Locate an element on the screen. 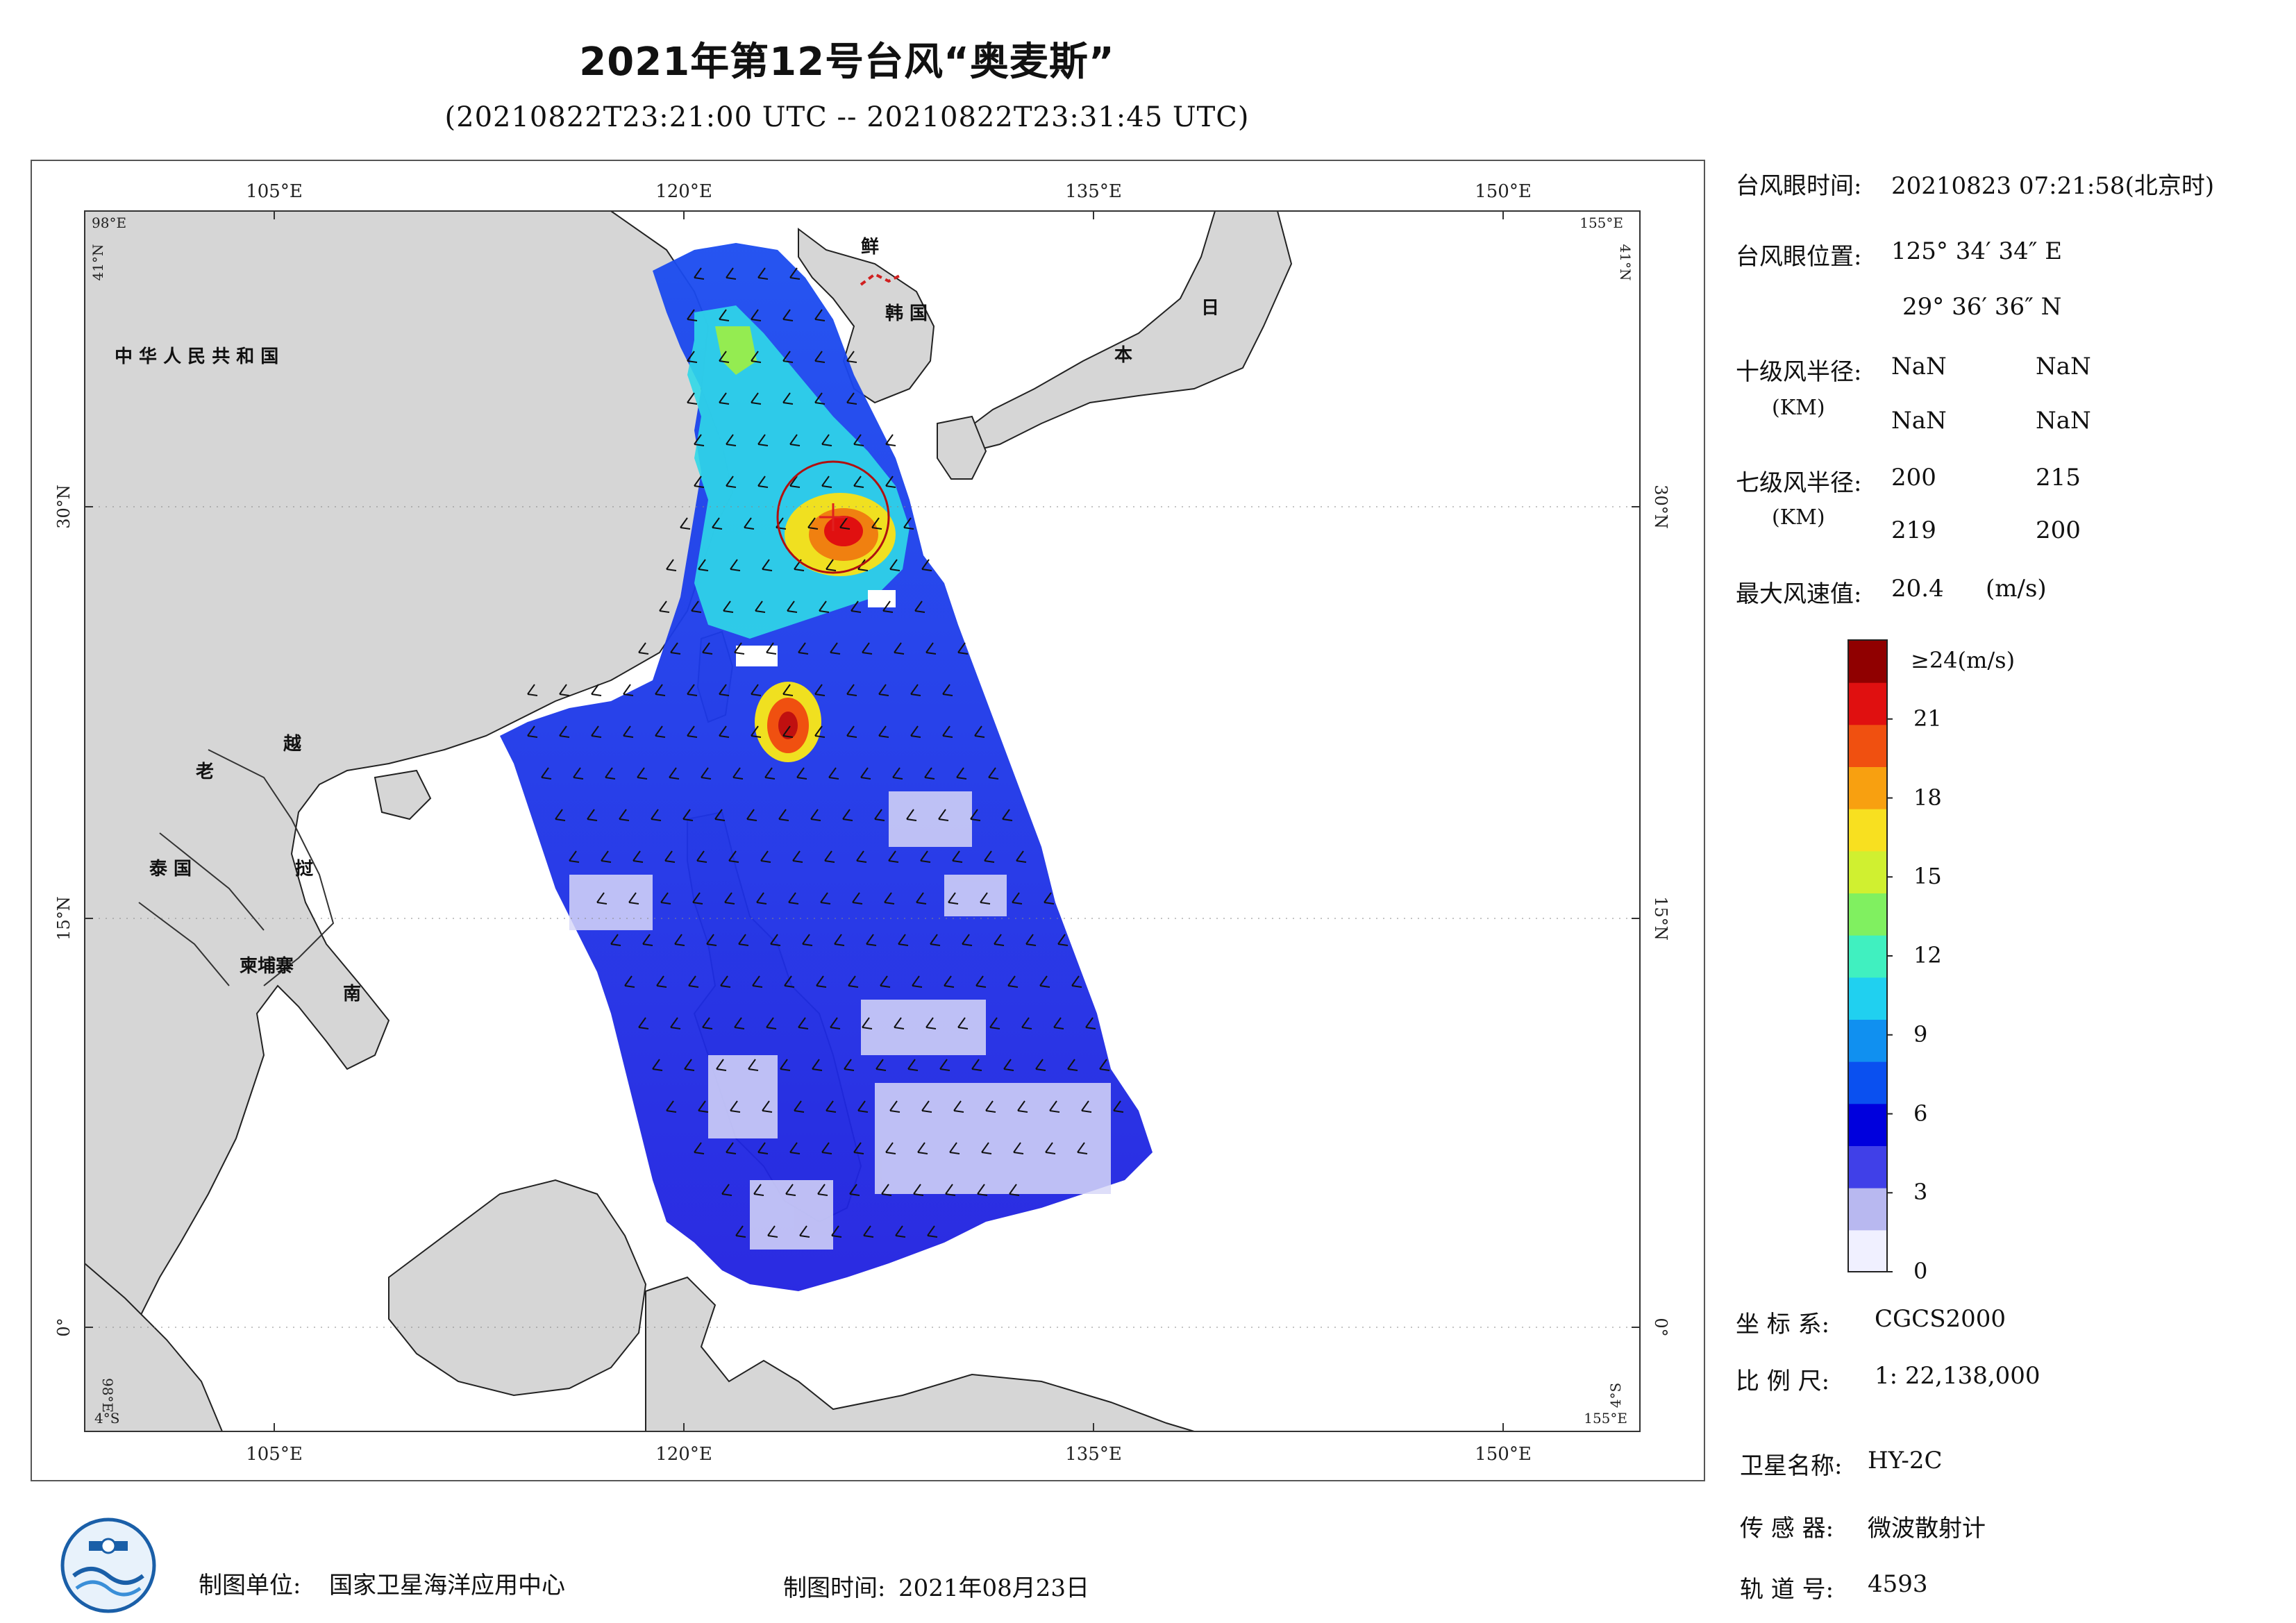  producer-value: 国家卫星海洋应用中心 is located at coordinates (447, 1585).